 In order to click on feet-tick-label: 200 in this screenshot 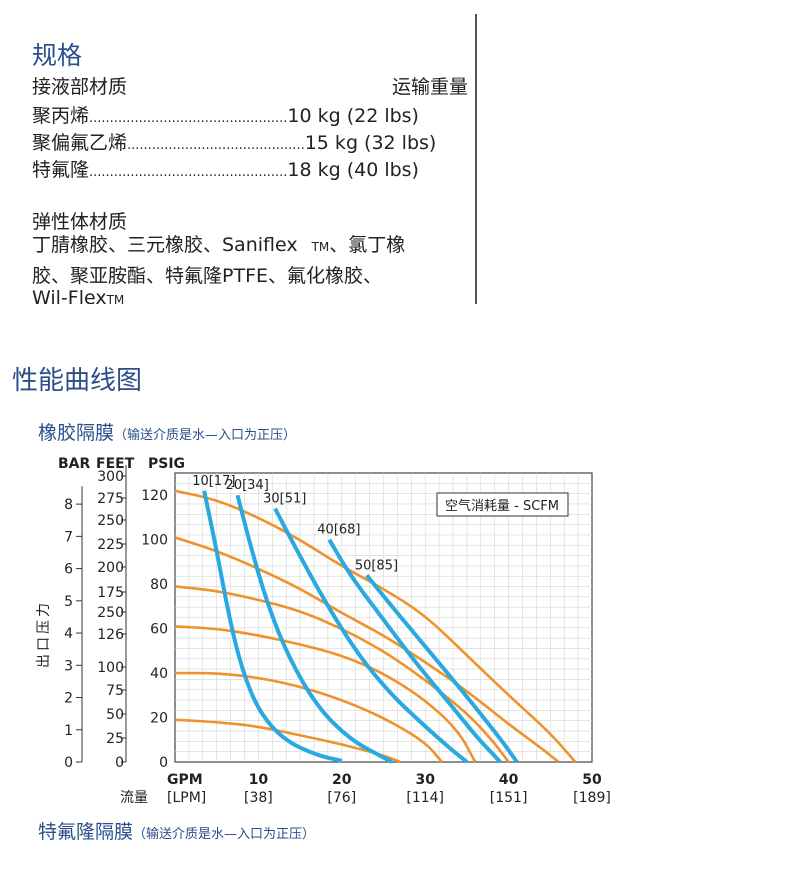, I will do `click(110, 568)`.